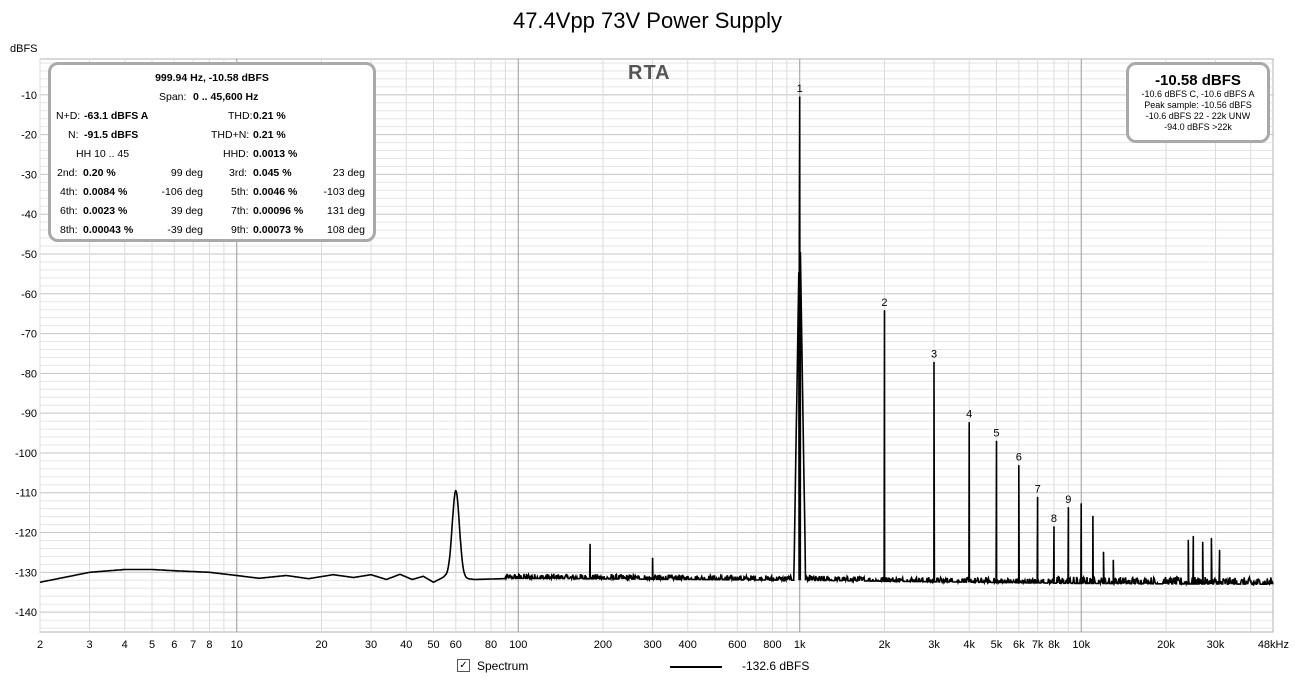 The width and height of the screenshot is (1295, 682). What do you see at coordinates (491, 645) in the screenshot?
I see `x-tick-label: 80` at bounding box center [491, 645].